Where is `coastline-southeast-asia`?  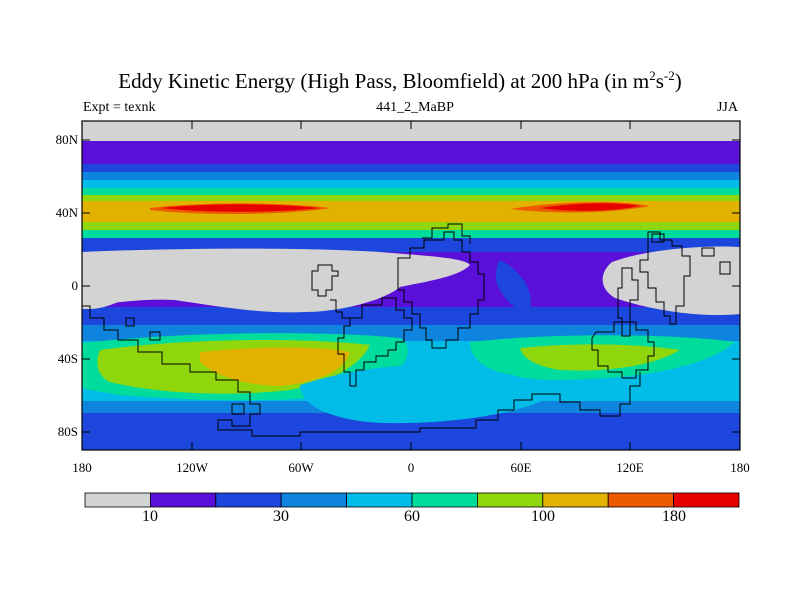
coastline-southeast-asia is located at coordinates (665, 278).